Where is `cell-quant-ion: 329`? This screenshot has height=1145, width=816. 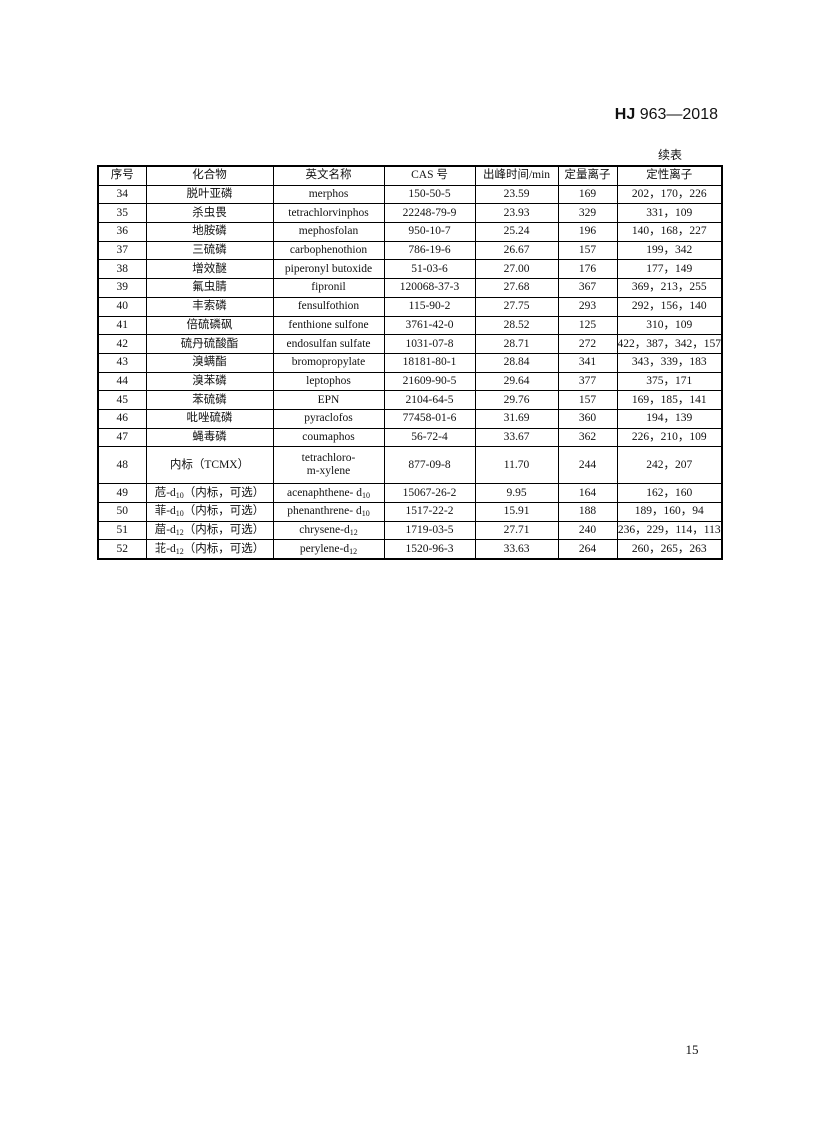 cell-quant-ion: 329 is located at coordinates (587, 213).